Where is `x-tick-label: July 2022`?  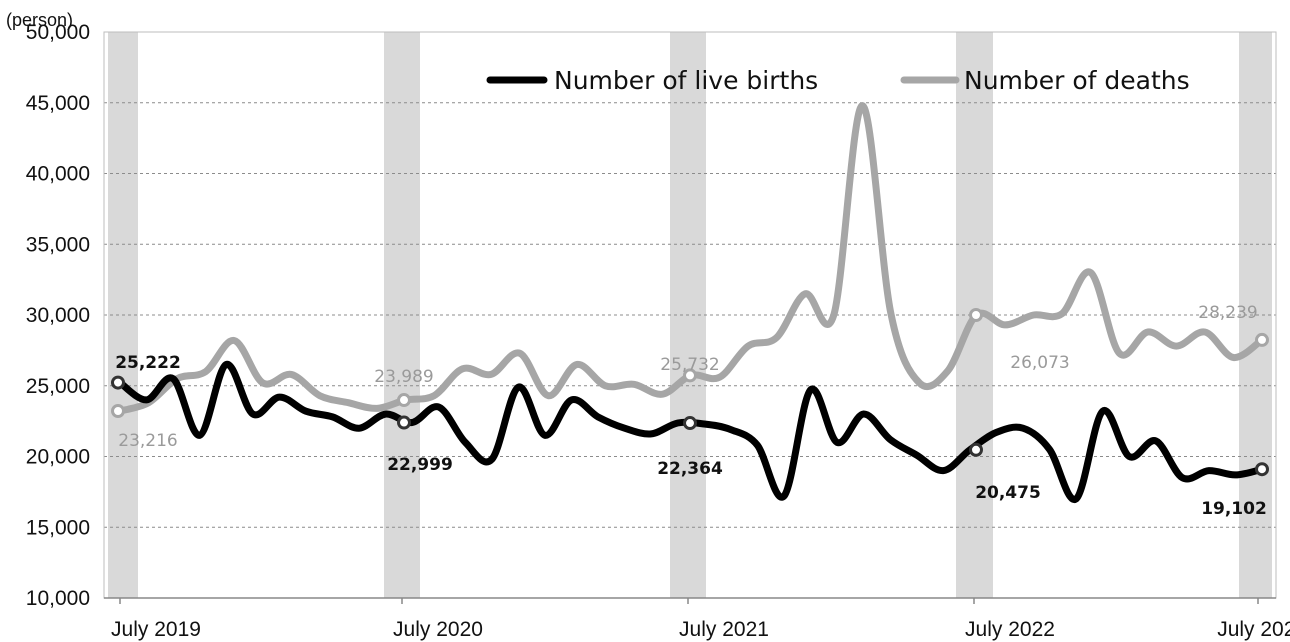 x-tick-label: July 2022 is located at coordinates (1010, 629).